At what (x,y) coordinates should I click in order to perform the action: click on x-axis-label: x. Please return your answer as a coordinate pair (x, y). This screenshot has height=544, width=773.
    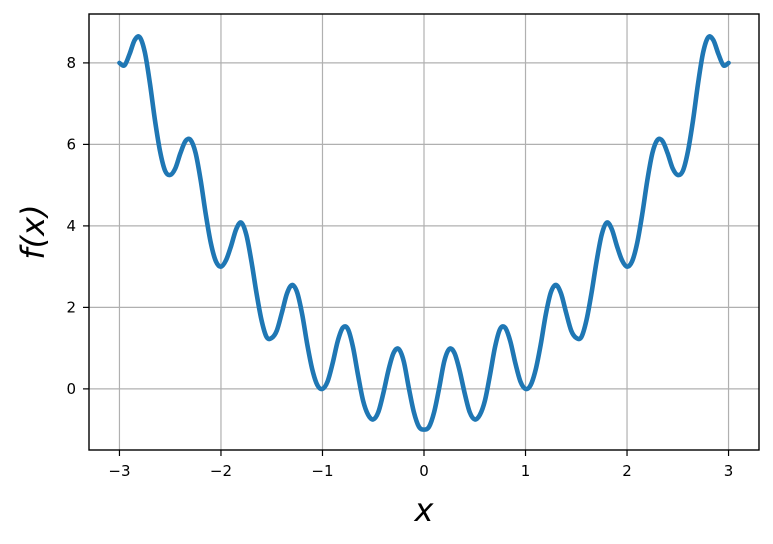
    Looking at the image, I should click on (424, 510).